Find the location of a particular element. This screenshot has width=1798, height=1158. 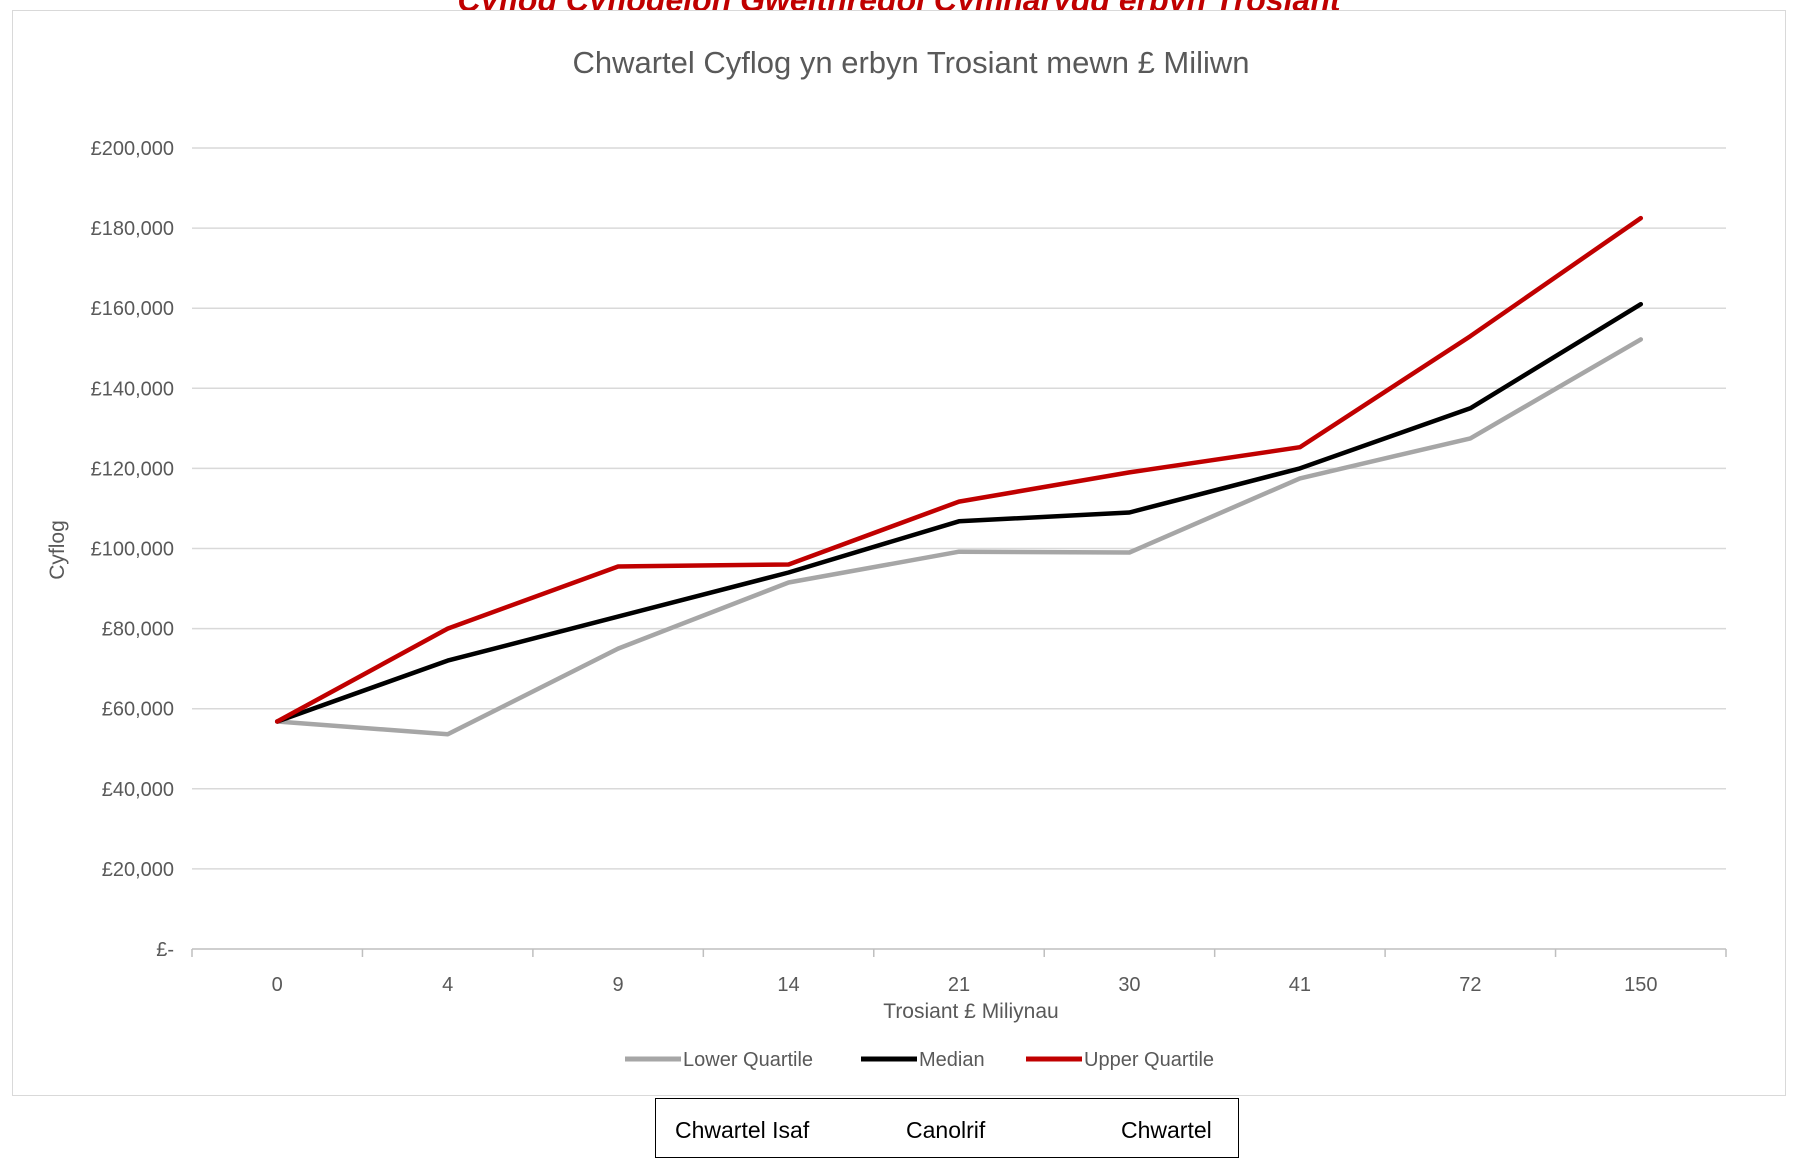

y-tick-label: £20,000 is located at coordinates (138, 870).